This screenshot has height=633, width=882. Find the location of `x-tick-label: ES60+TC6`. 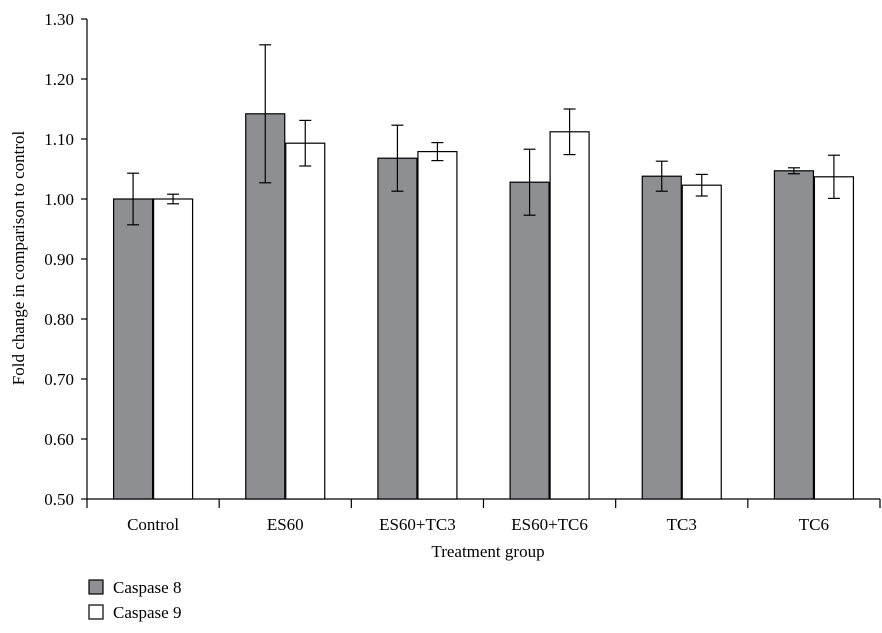

x-tick-label: ES60+TC6 is located at coordinates (549, 524).